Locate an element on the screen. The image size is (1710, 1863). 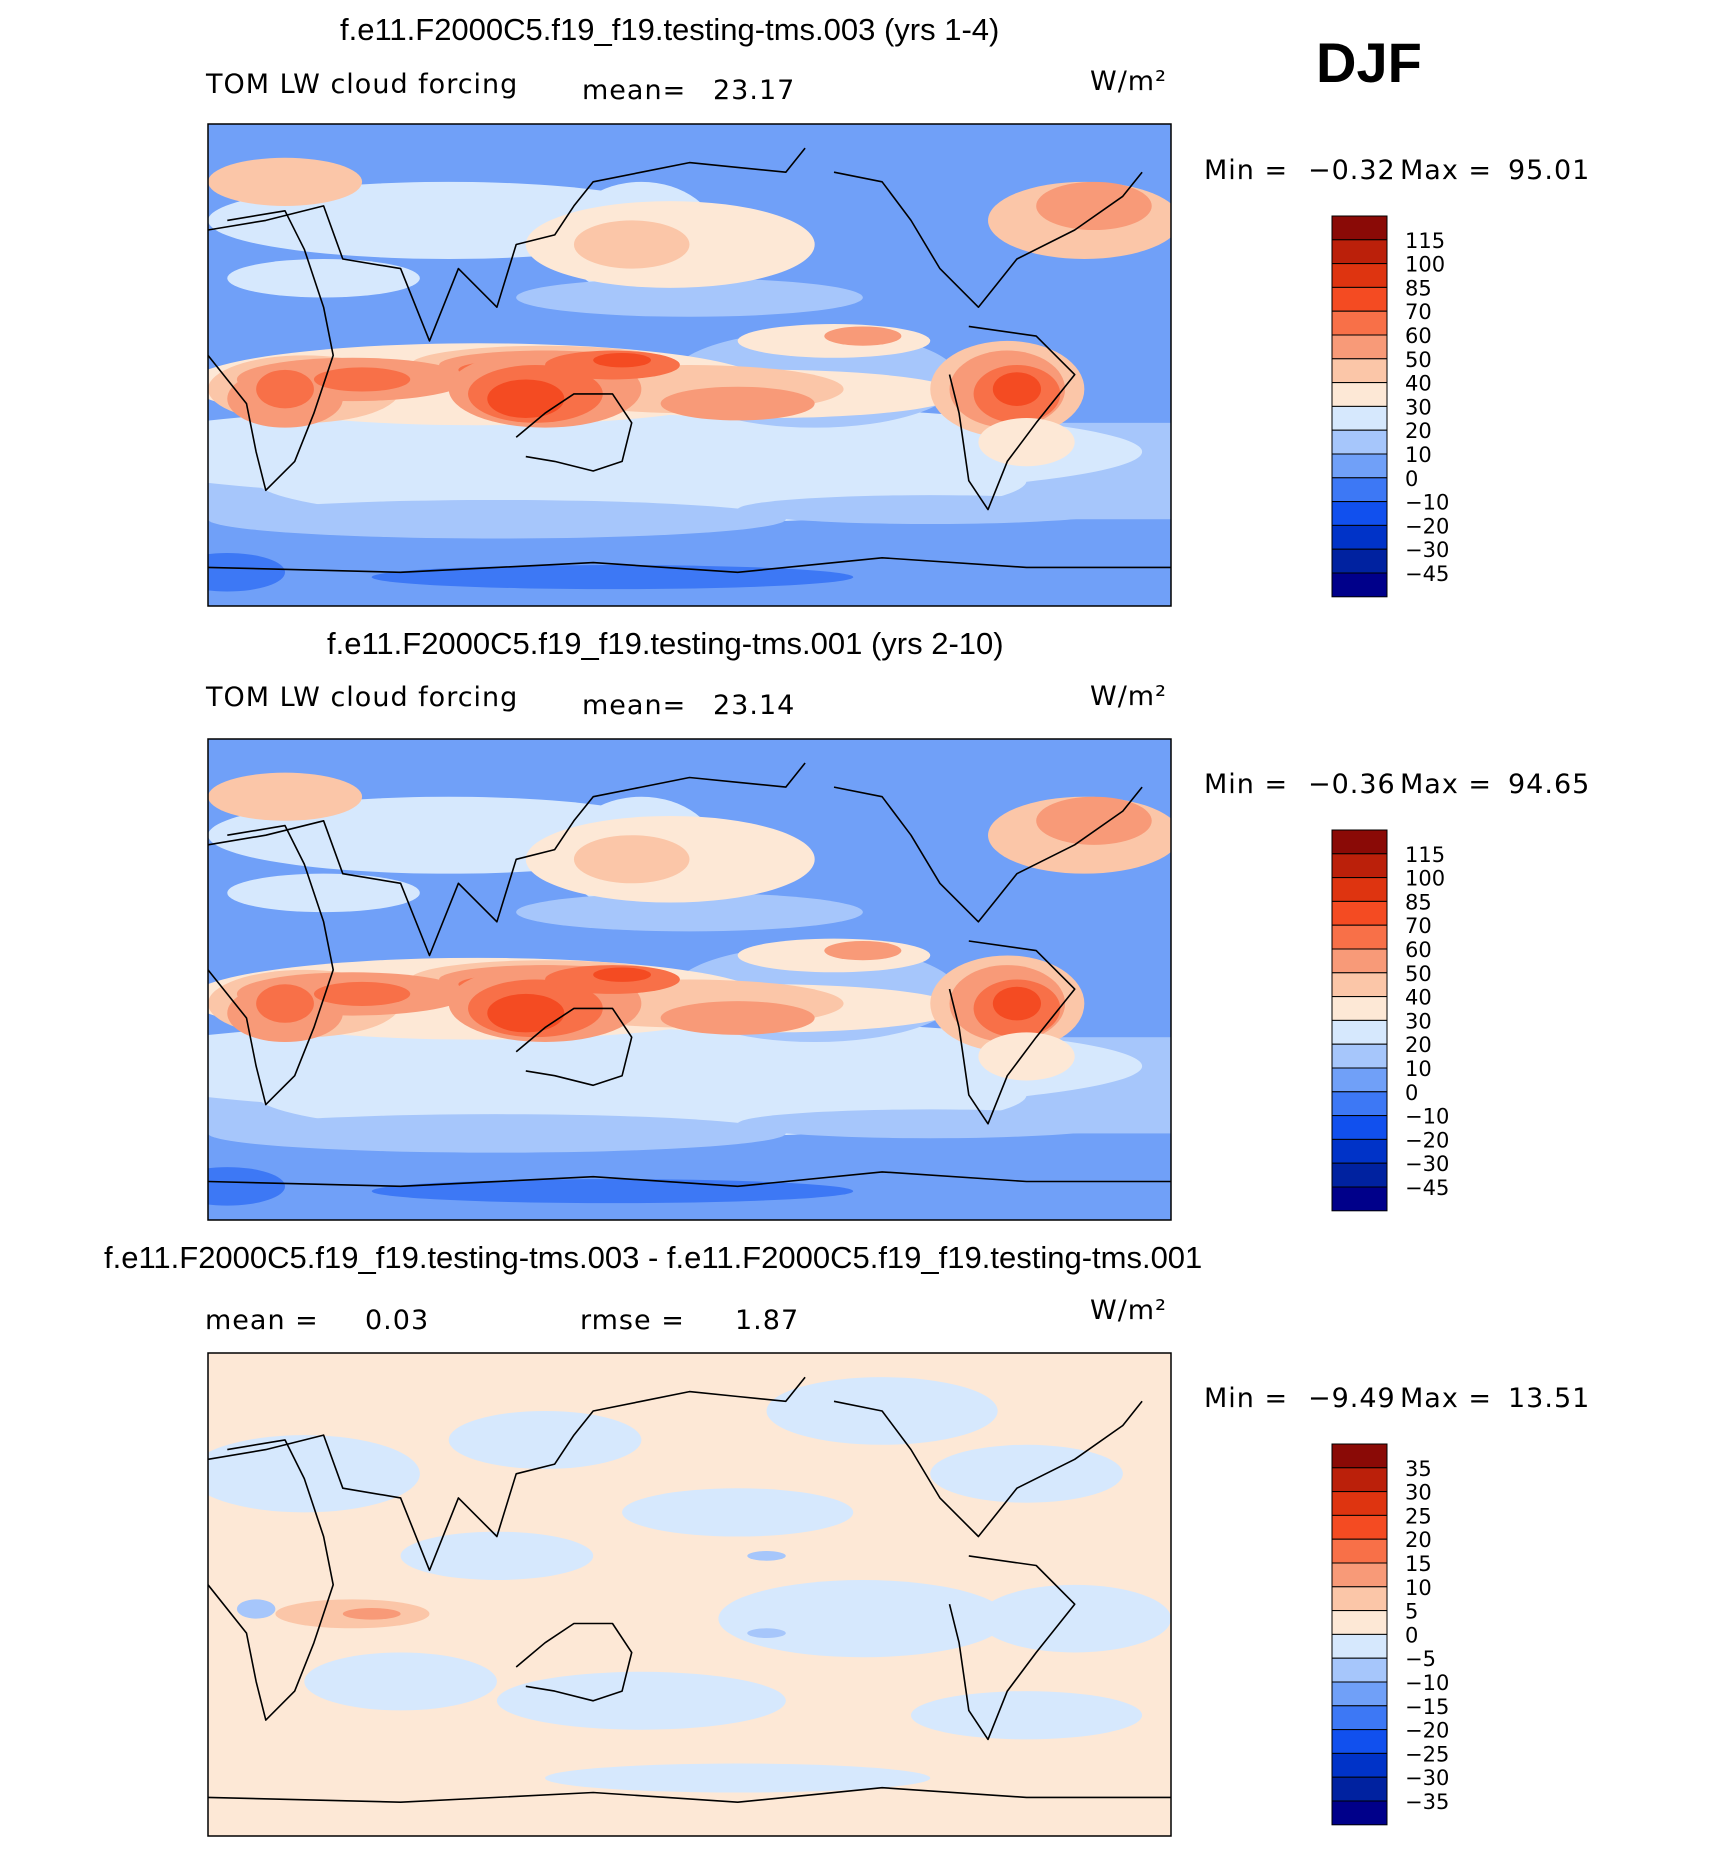
colorbar-label: 5 is located at coordinates (1411, 1612).